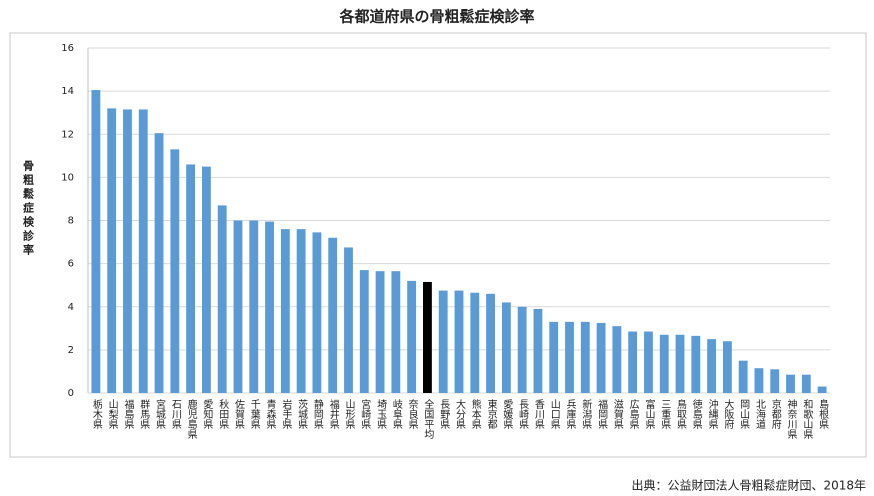 Image resolution: width=874 pixels, height=496 pixels. I want to click on y-tick-label: 8, so click(71, 221).